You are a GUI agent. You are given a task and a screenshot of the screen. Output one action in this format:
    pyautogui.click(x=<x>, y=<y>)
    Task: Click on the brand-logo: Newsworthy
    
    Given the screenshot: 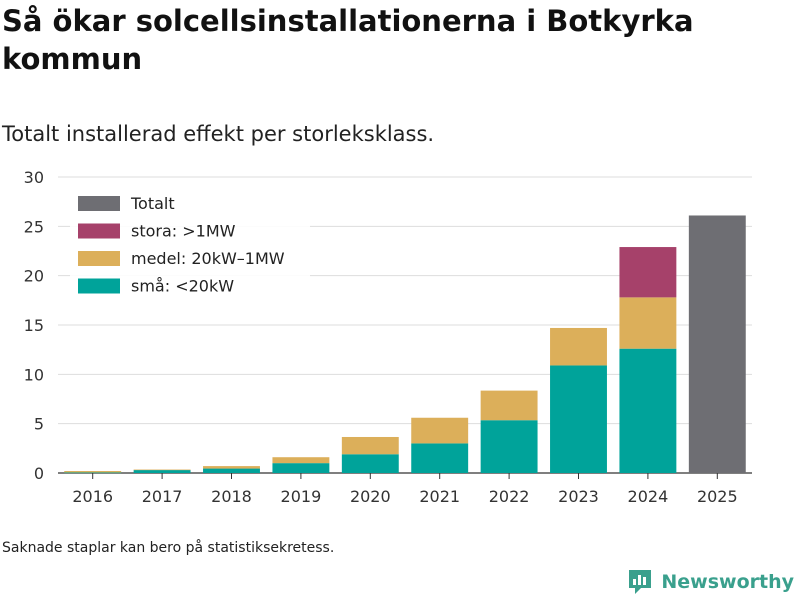 What is the action you would take?
    pyautogui.click(x=710, y=582)
    